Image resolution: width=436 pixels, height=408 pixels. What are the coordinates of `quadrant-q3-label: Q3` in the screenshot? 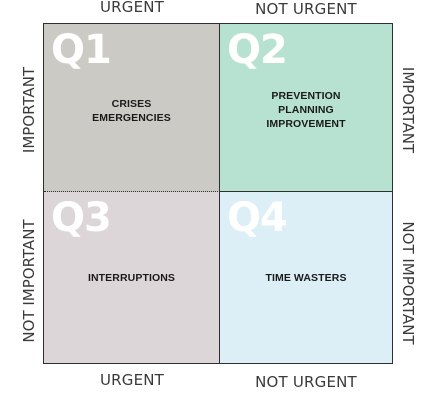 It's located at (81, 218).